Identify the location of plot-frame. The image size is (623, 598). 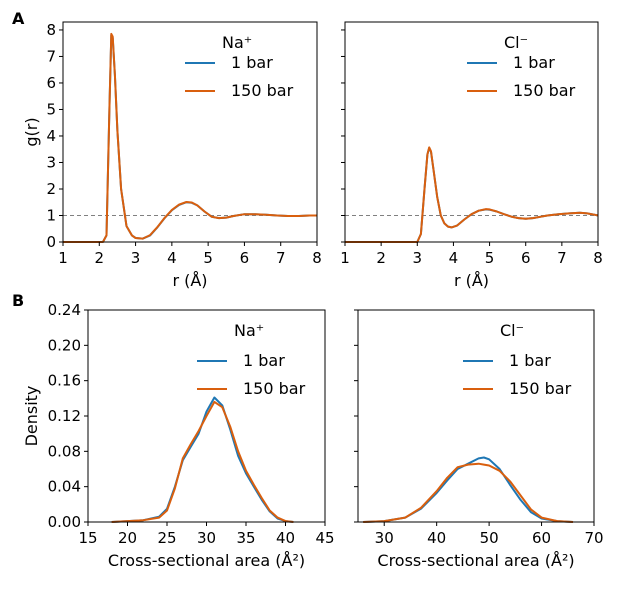
(476, 416).